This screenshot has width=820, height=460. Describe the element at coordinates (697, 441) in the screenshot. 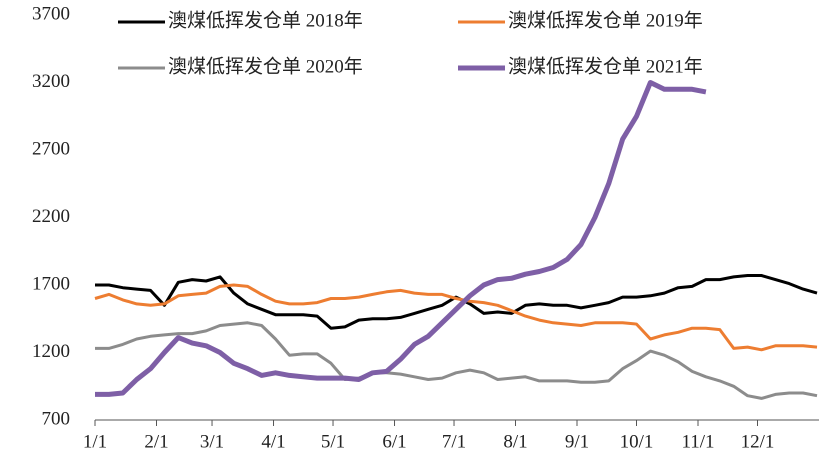

I see `x-tick-label: 11/1` at that location.